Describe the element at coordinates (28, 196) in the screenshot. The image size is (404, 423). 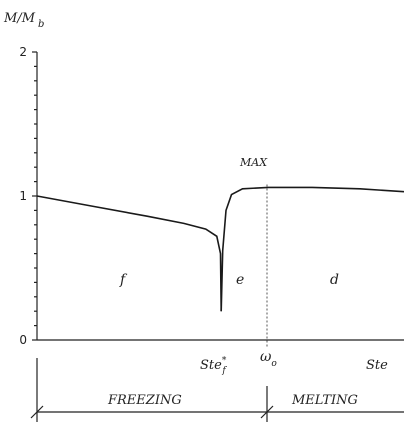
I see `y-ticks: 0 1 2` at that location.